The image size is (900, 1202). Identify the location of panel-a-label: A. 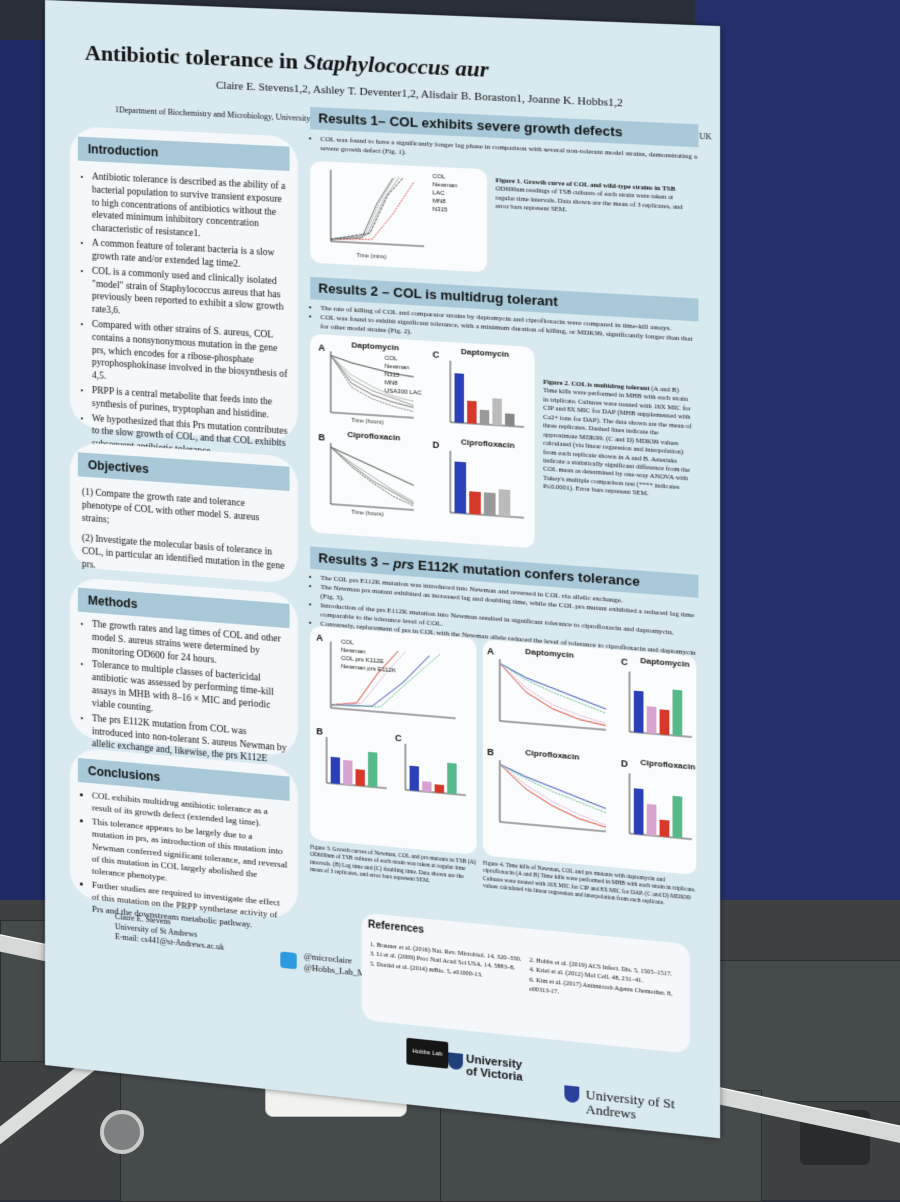
(322, 347).